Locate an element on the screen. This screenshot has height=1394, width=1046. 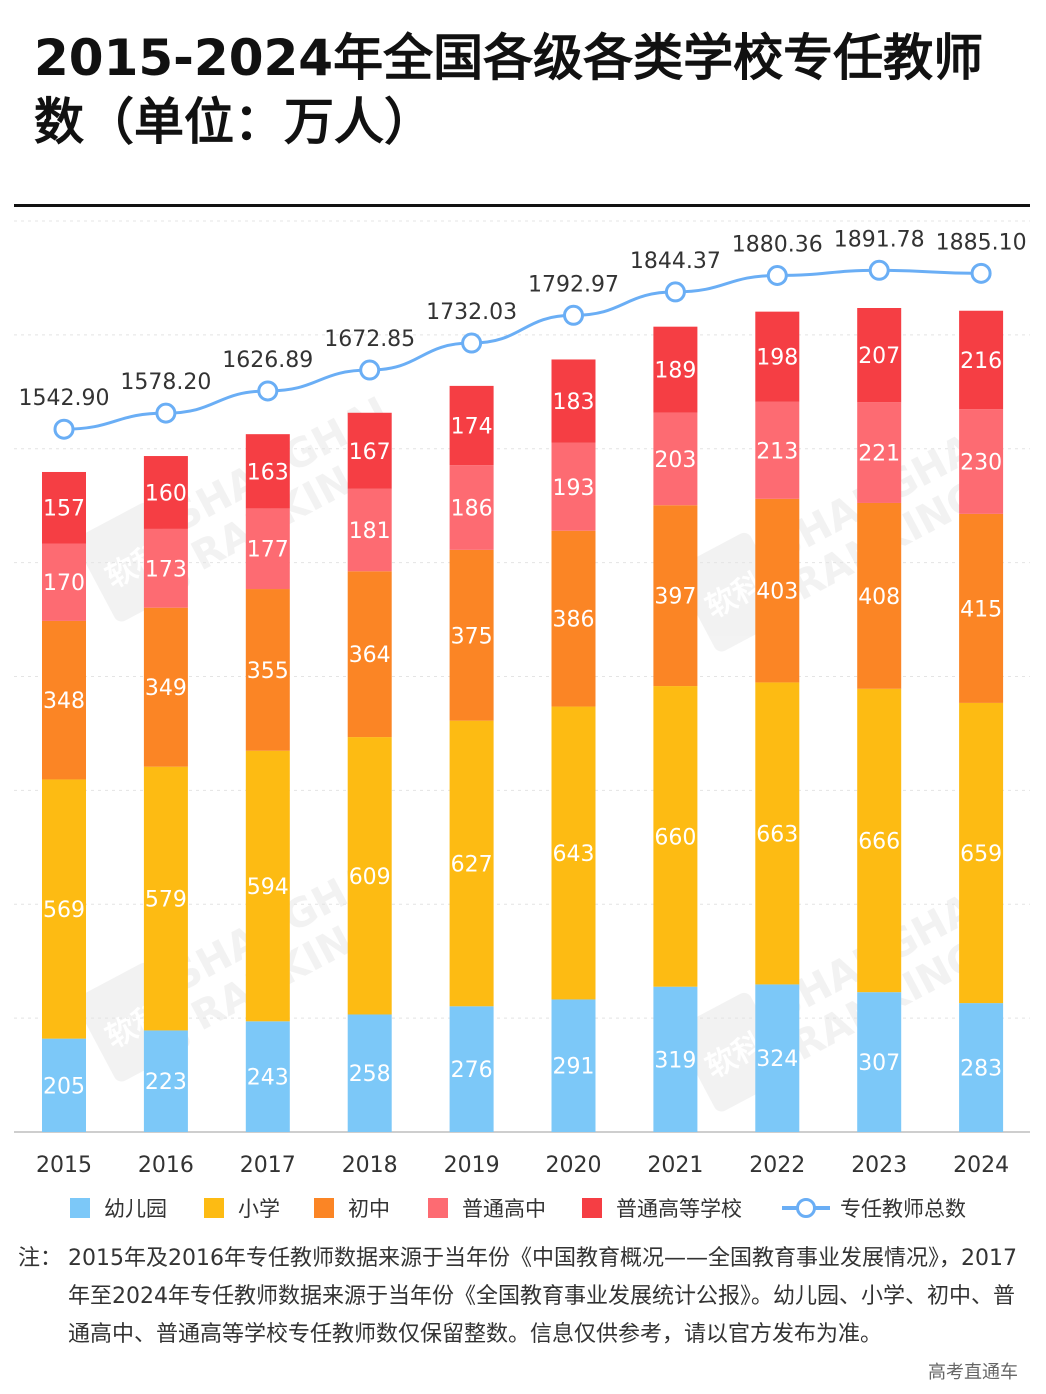
bar-value-label: 663 is located at coordinates (777, 834).